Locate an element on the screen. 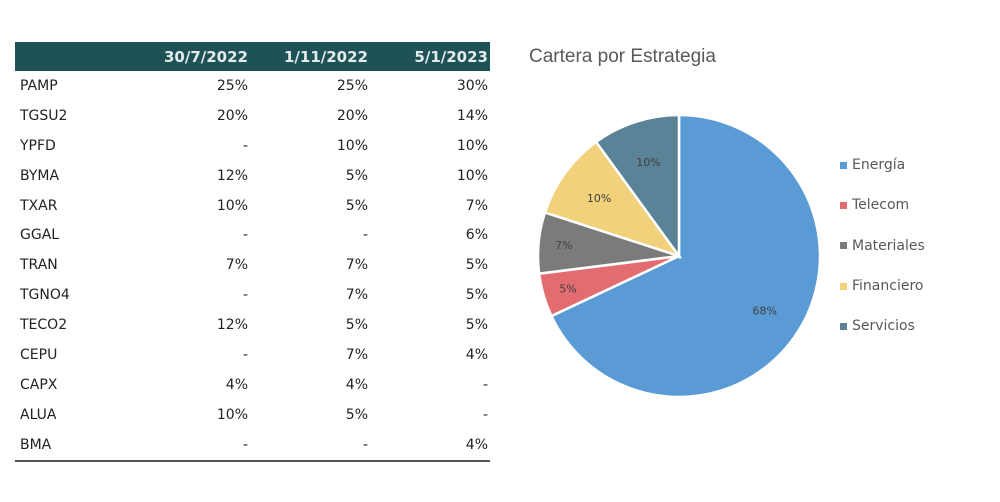 The image size is (1000, 502). value-cell-date-1: 4% is located at coordinates (236, 384).